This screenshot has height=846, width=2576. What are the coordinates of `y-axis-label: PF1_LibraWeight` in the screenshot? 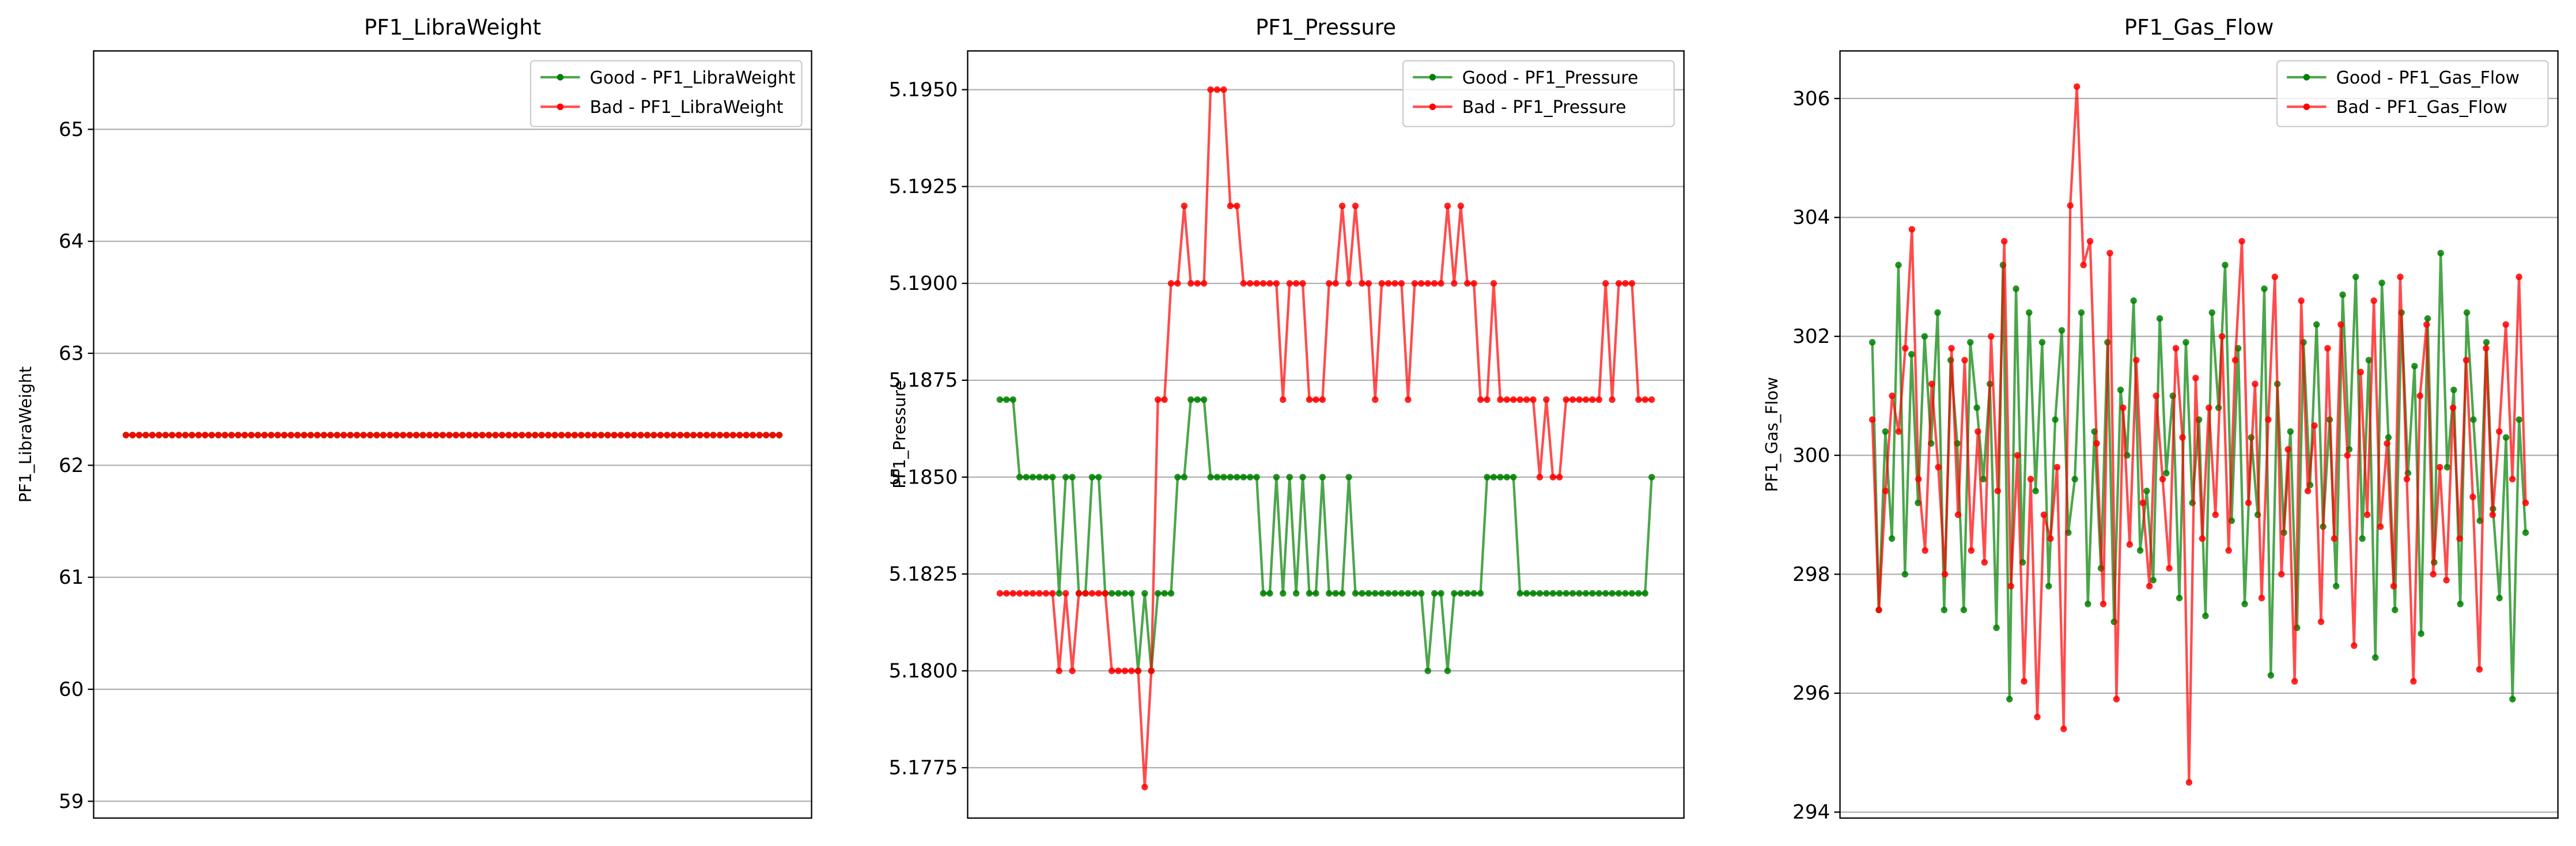 It's located at (25, 435).